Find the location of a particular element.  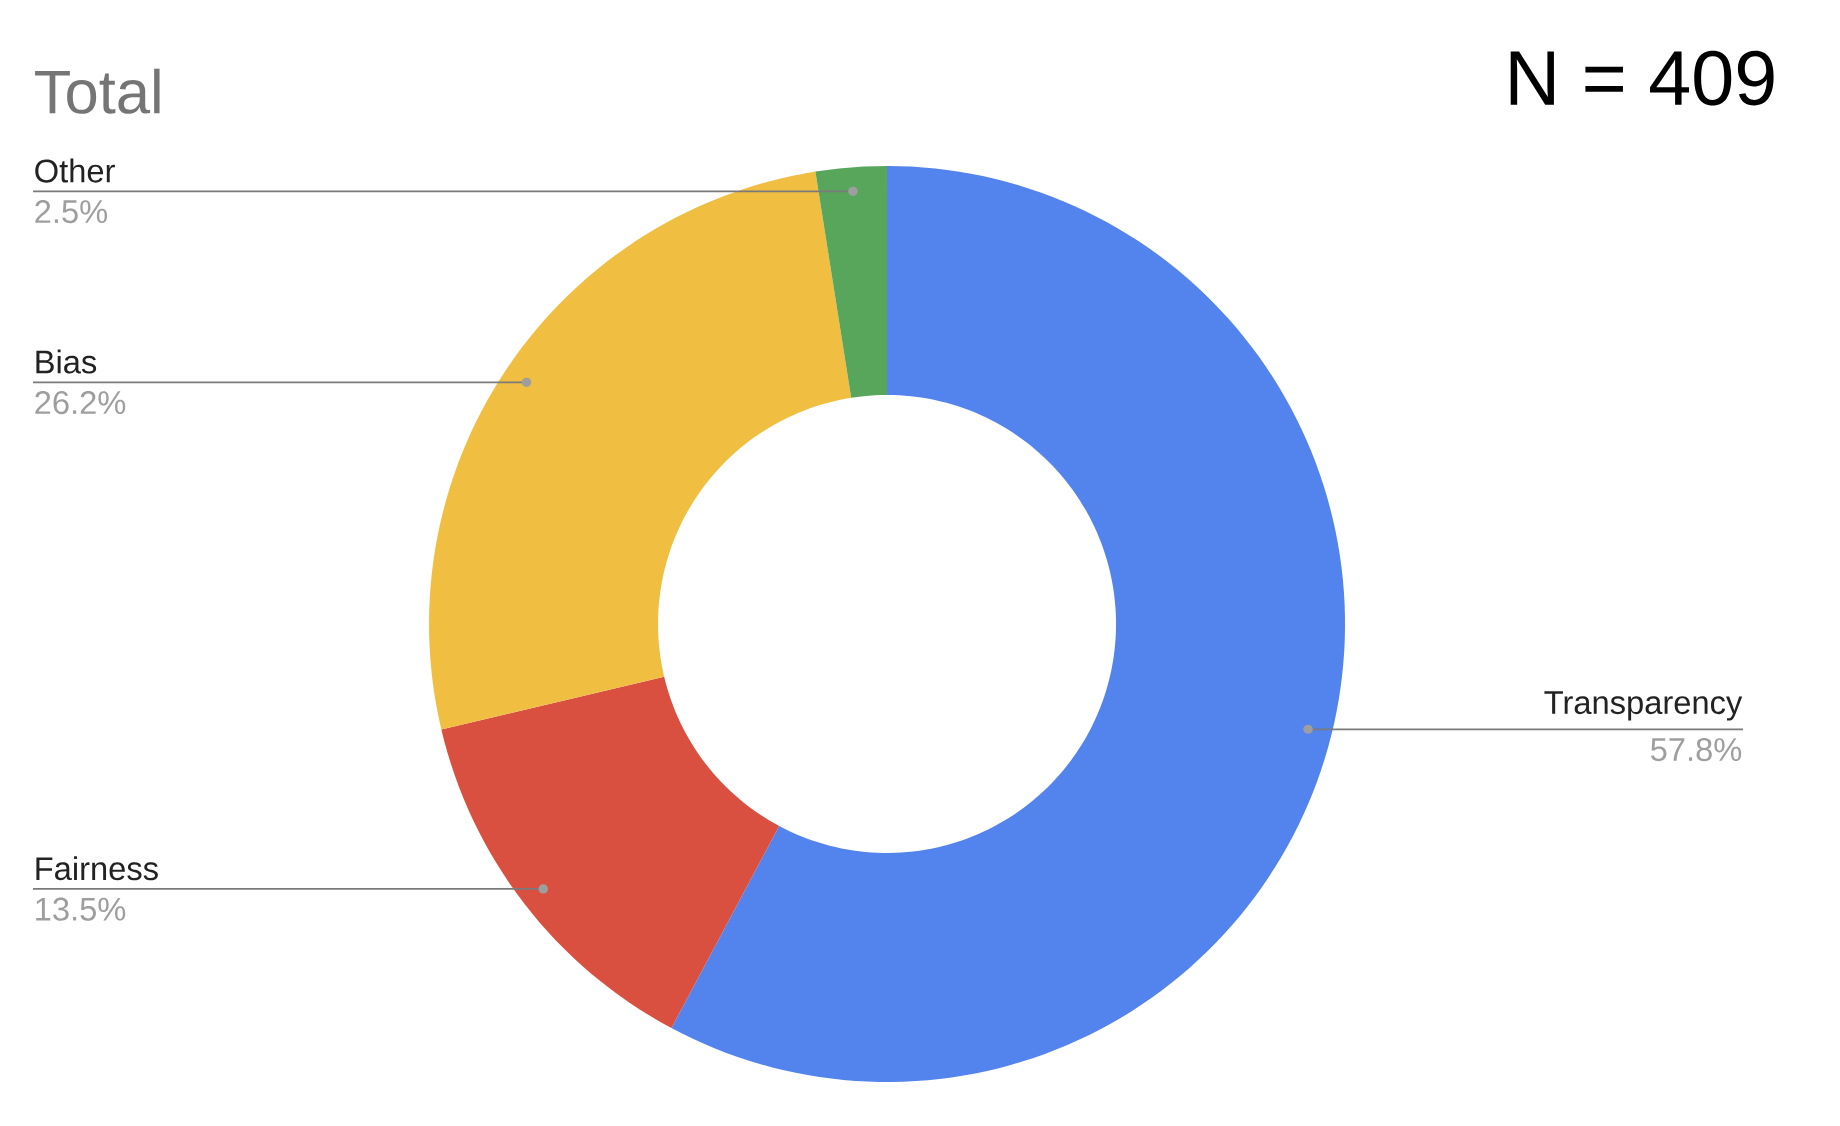

data-label: 57.8% is located at coordinates (1696, 749).